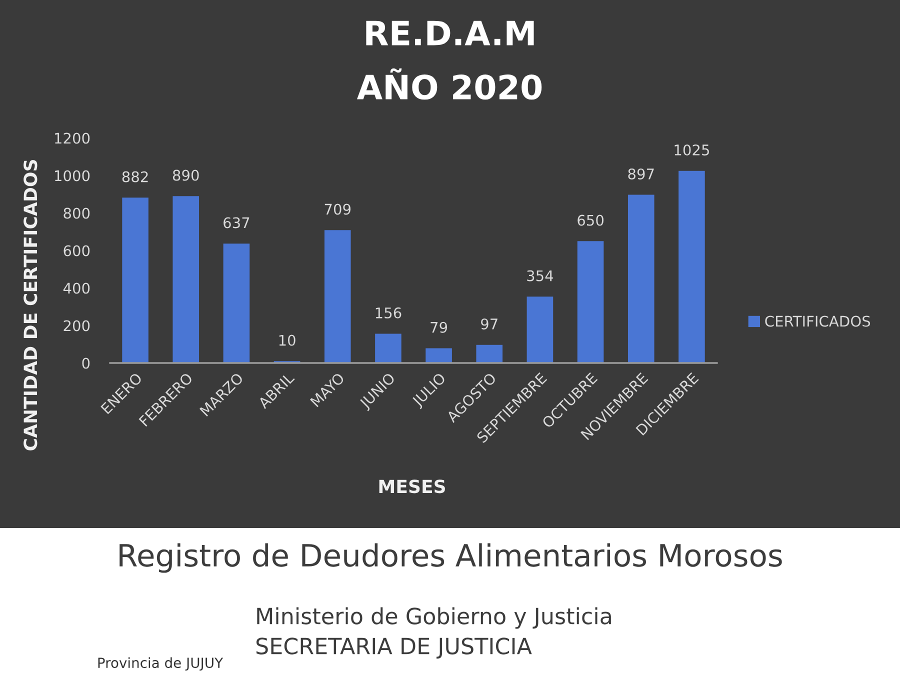 The width and height of the screenshot is (900, 679). What do you see at coordinates (641, 174) in the screenshot?
I see `data-label: 897` at bounding box center [641, 174].